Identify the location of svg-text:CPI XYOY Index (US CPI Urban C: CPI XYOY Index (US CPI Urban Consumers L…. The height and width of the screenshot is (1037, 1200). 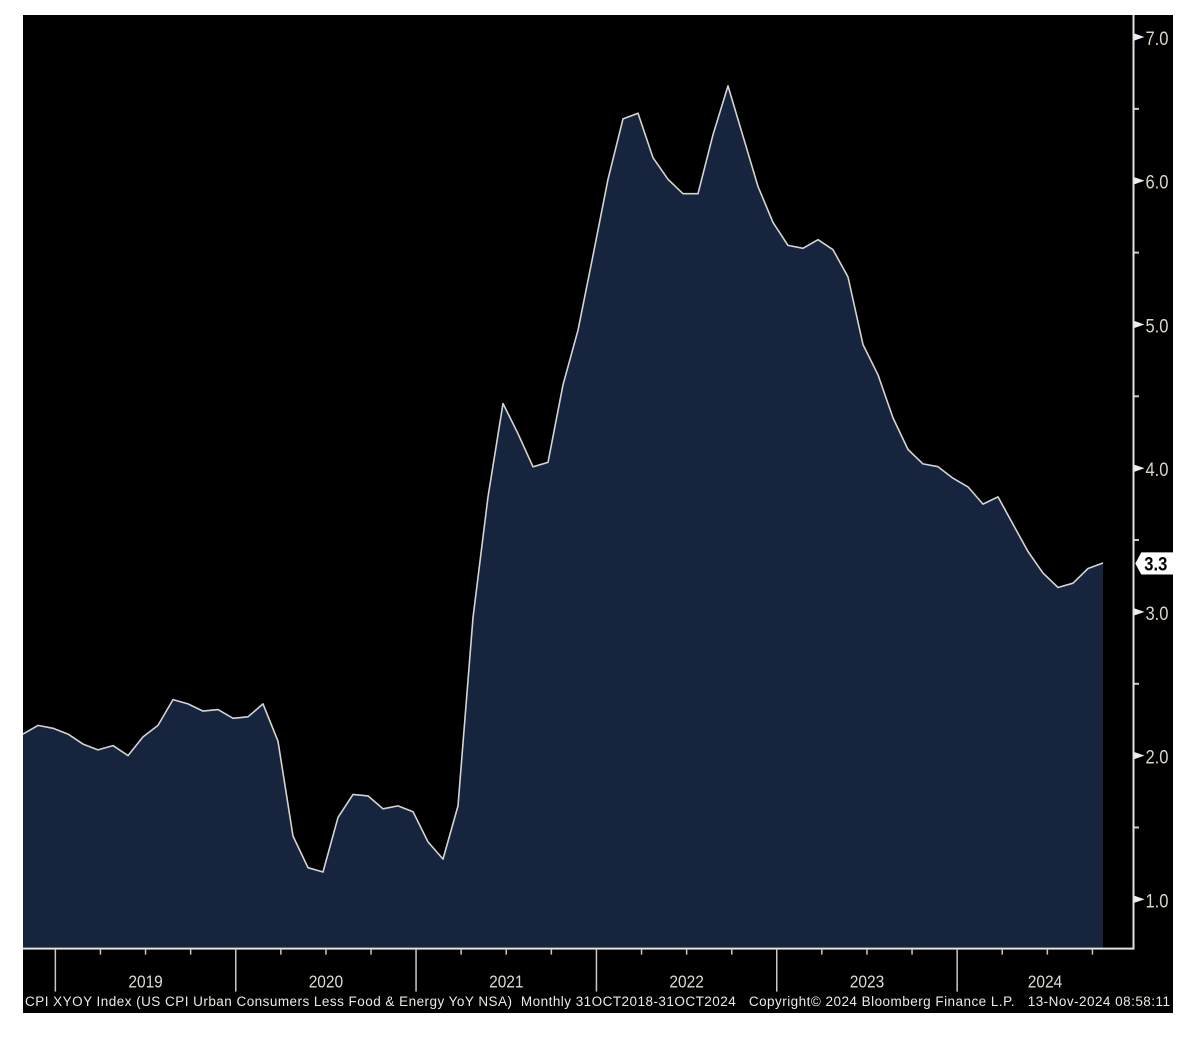
(597, 1001).